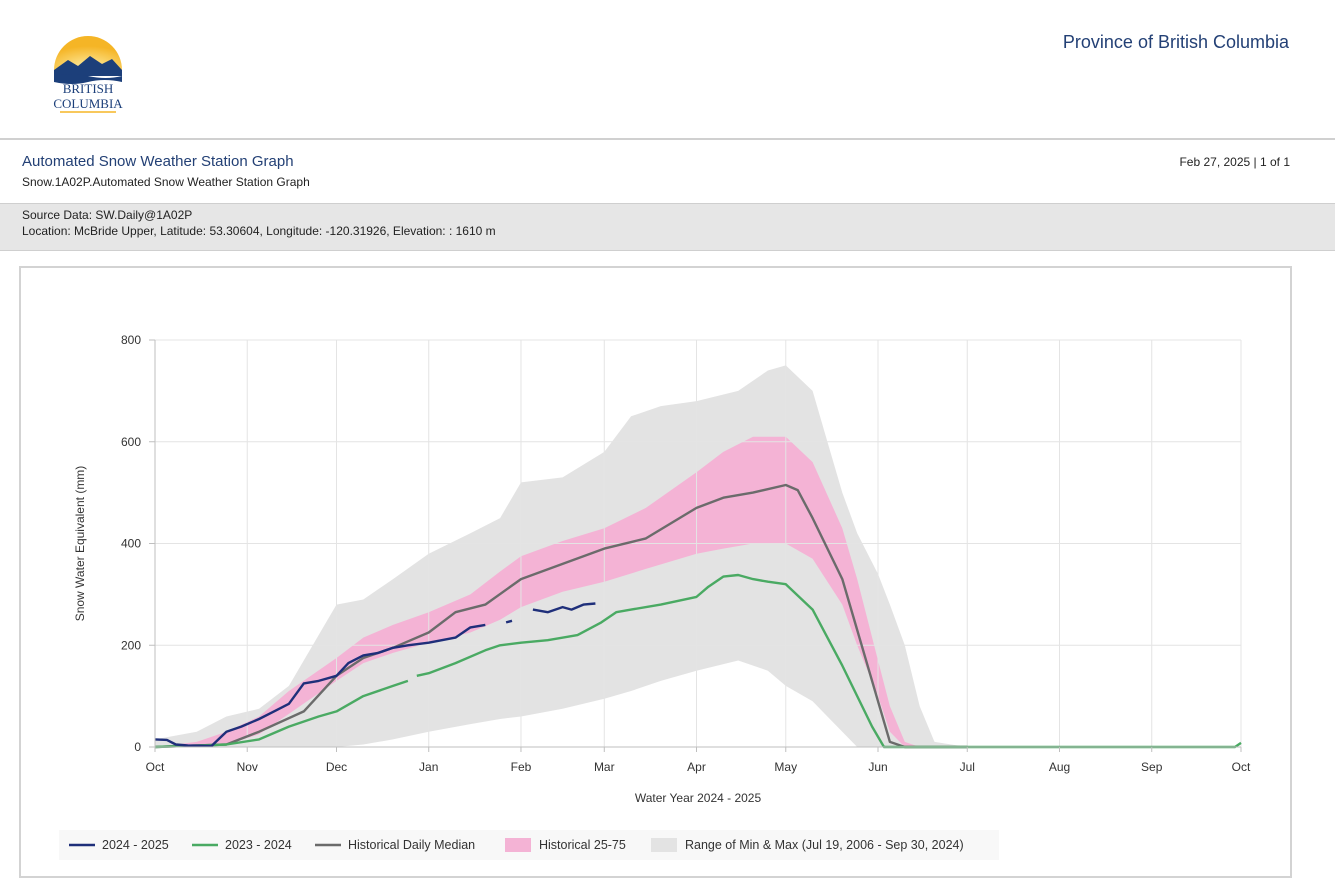  Describe the element at coordinates (80, 544) in the screenshot. I see `y-axis-title: Snow Water Equivalent (mm)` at that location.